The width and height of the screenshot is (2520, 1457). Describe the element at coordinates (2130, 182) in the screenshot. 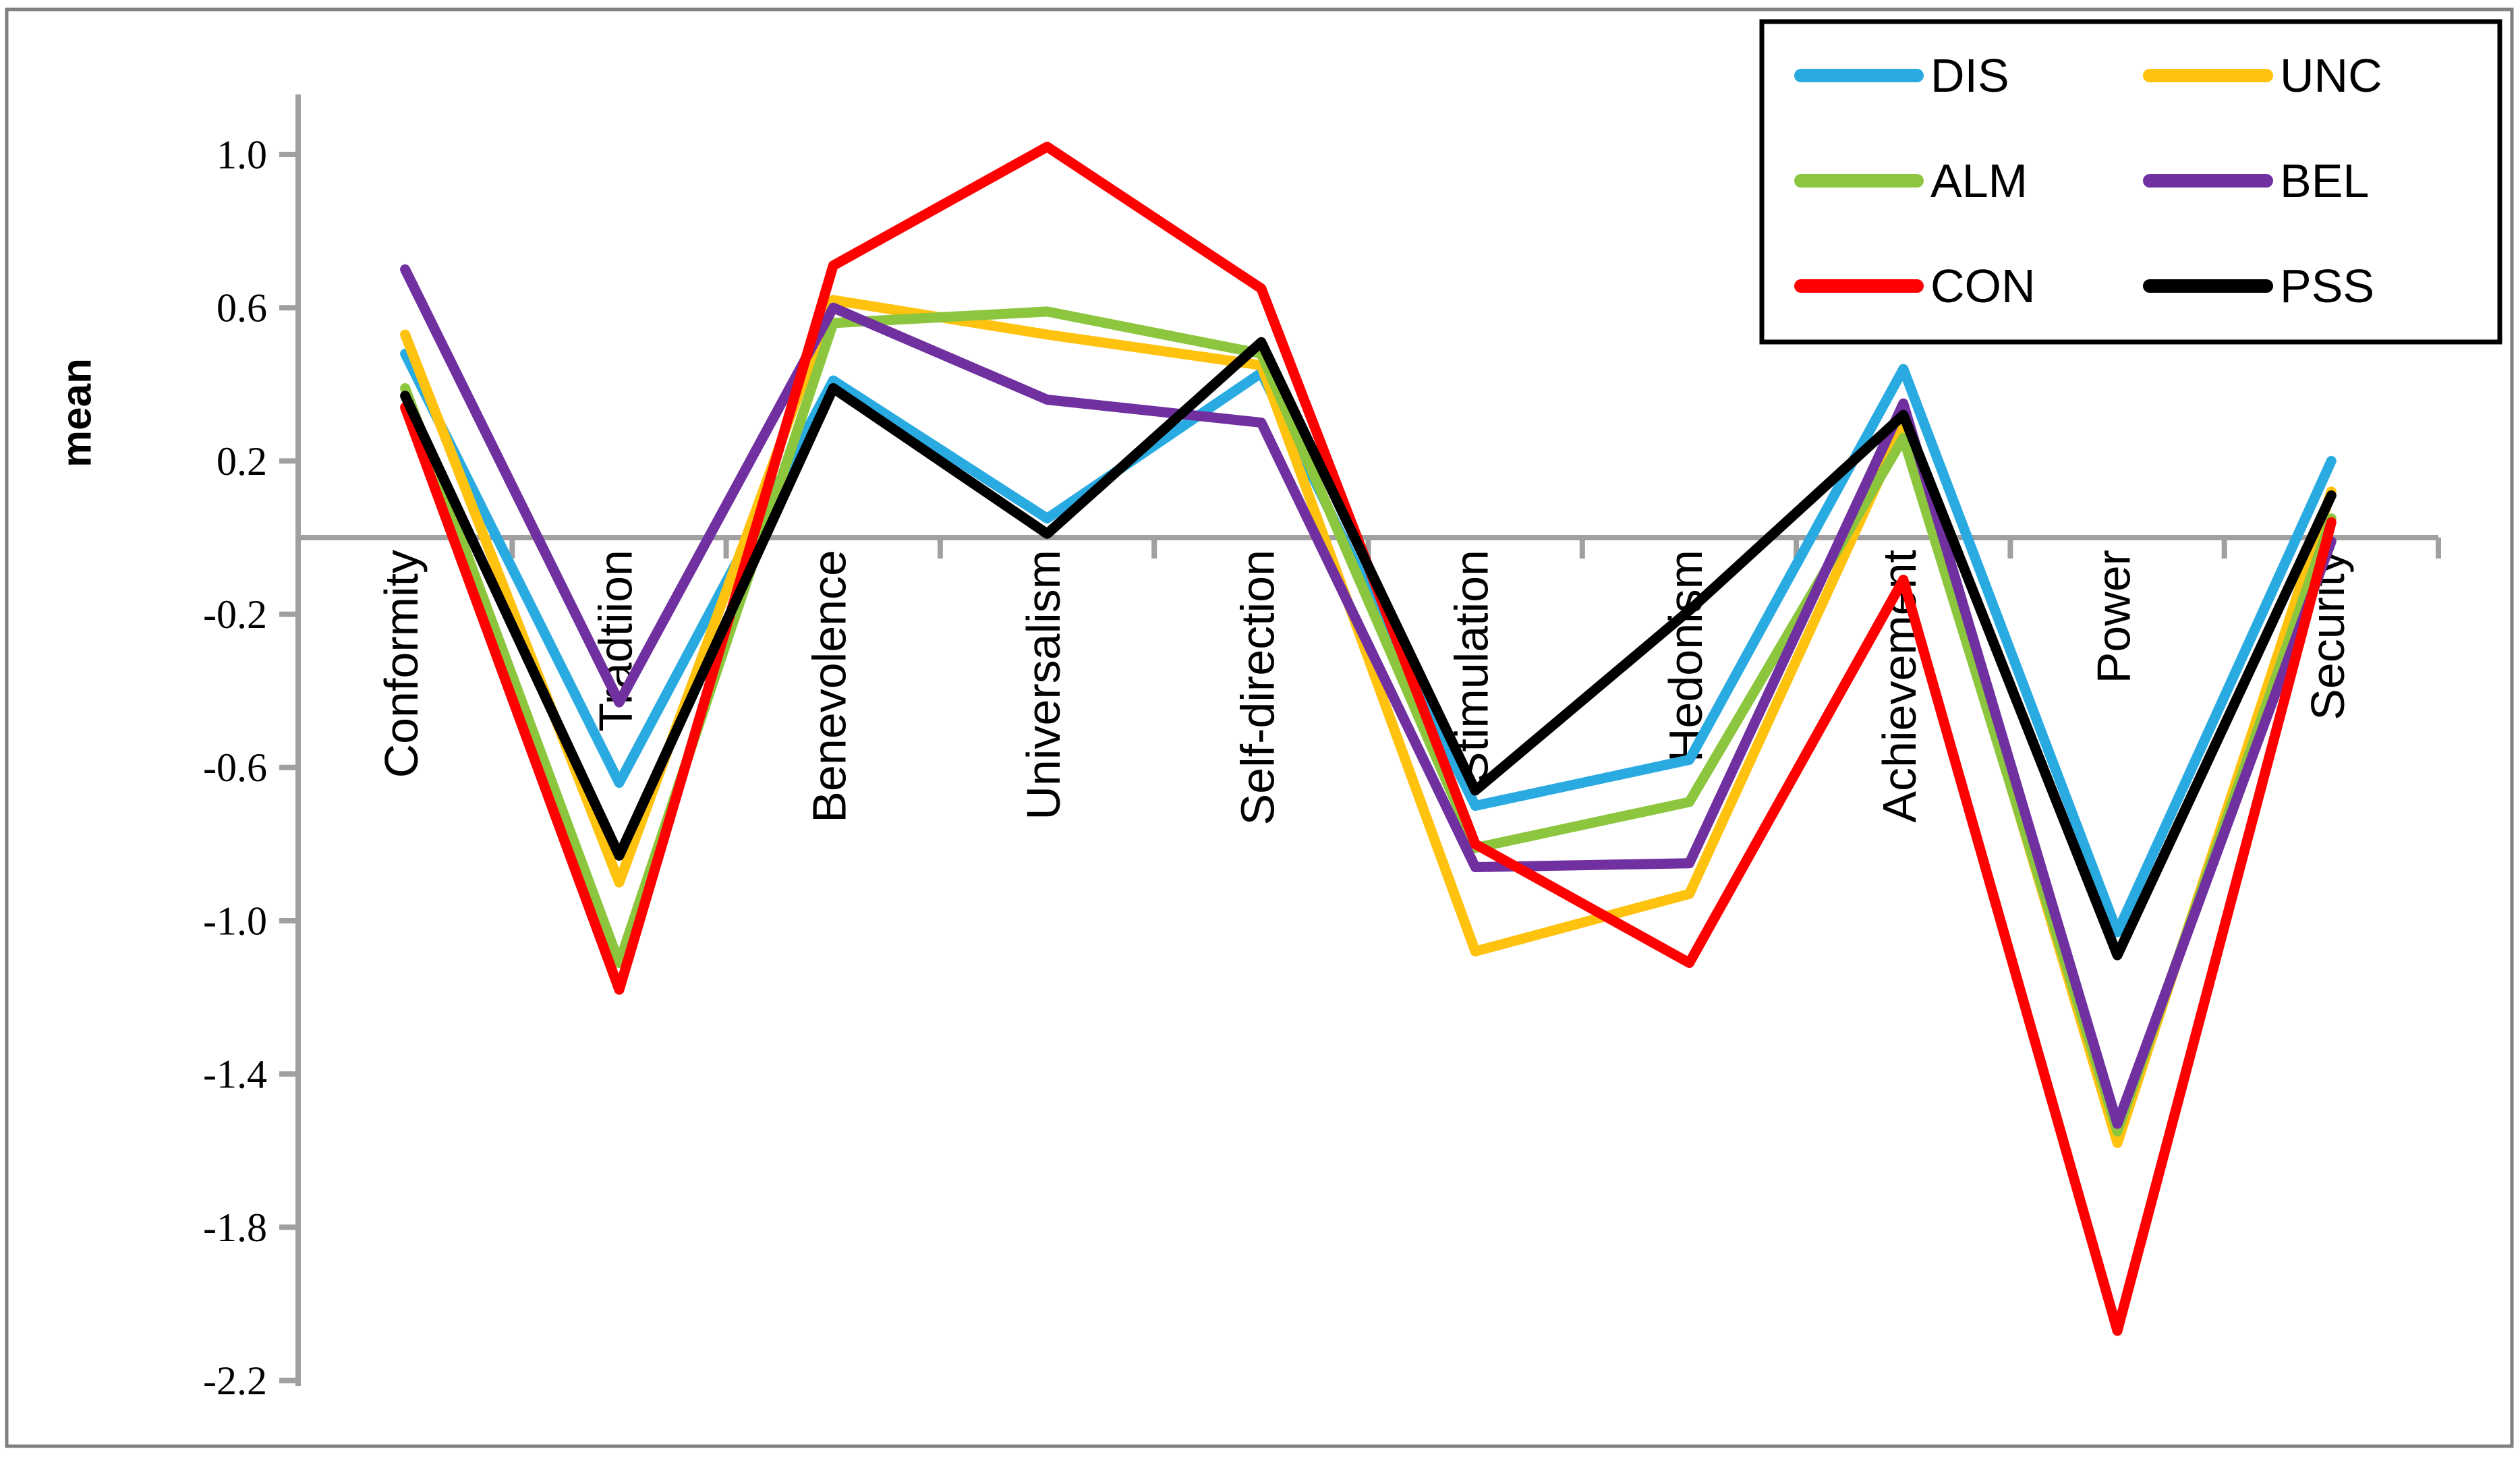

I see `legend: DIS UNC ALM BEL CON PSS` at that location.